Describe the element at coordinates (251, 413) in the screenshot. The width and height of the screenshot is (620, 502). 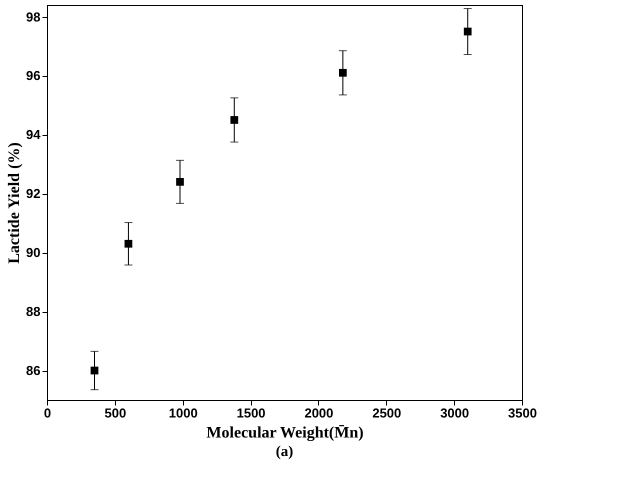
I see `x-tick-label: 1500` at that location.